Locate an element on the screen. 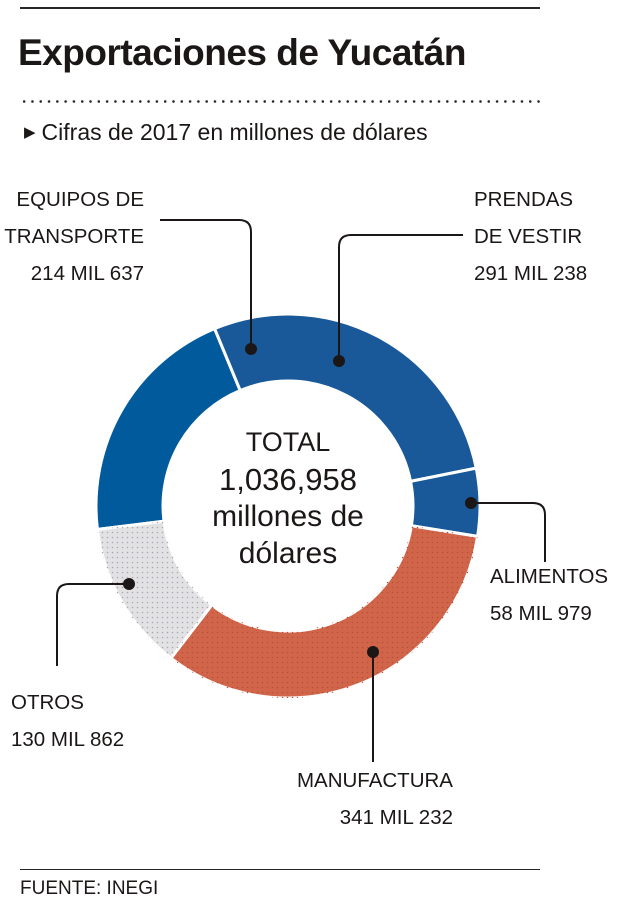 The width and height of the screenshot is (633, 913). leader-line-otros is located at coordinates (92, 624).